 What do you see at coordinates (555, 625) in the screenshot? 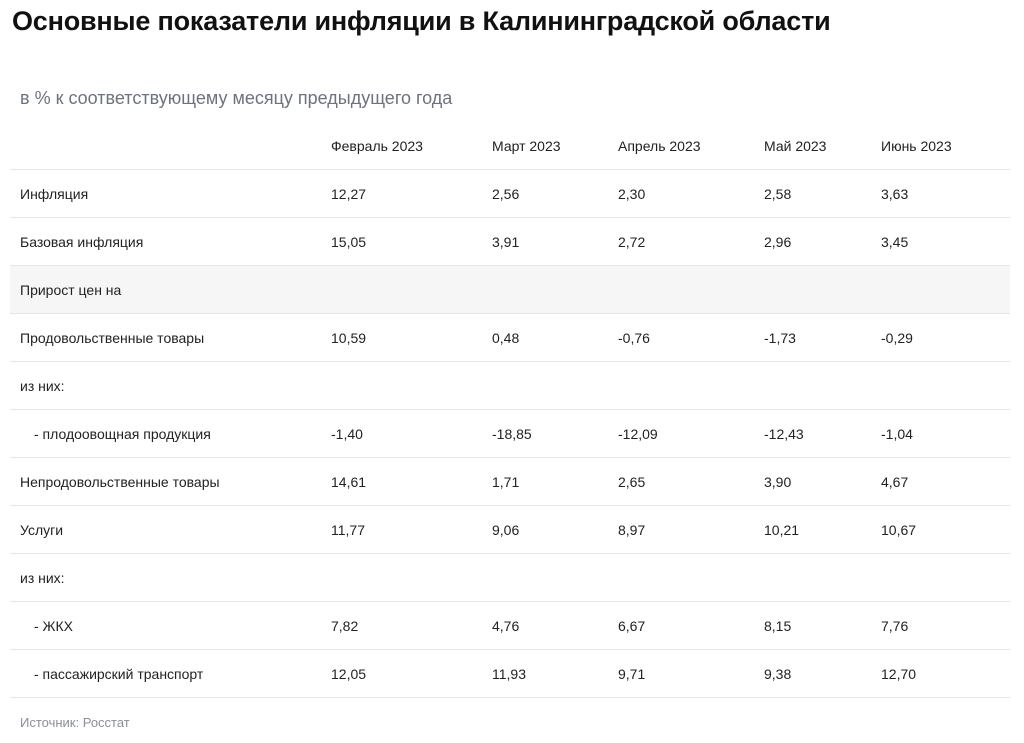
I see `table-cell: 4,76` at bounding box center [555, 625].